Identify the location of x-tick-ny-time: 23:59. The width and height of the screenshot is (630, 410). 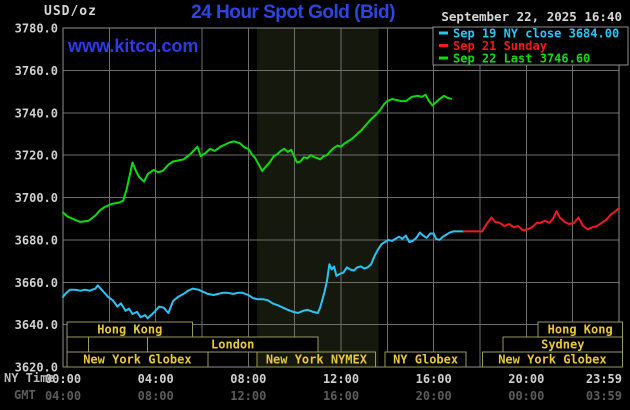
(604, 379).